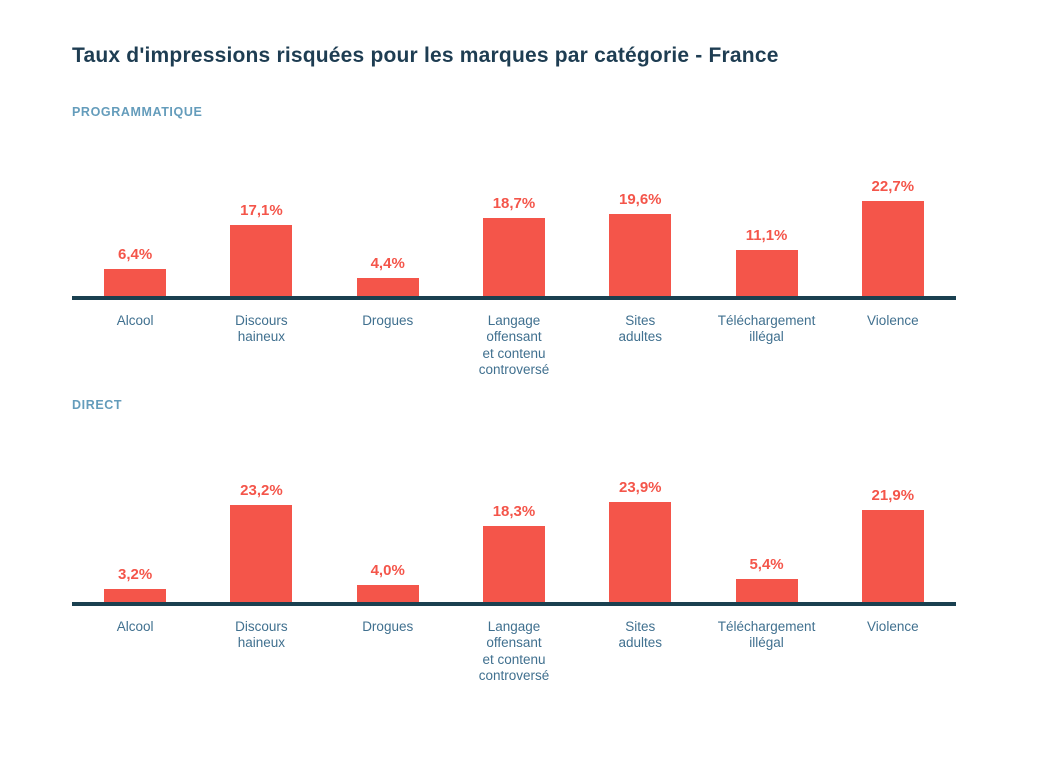 The width and height of the screenshot is (1041, 761). Describe the element at coordinates (388, 275) in the screenshot. I see `bar-column: 4,4%` at that location.